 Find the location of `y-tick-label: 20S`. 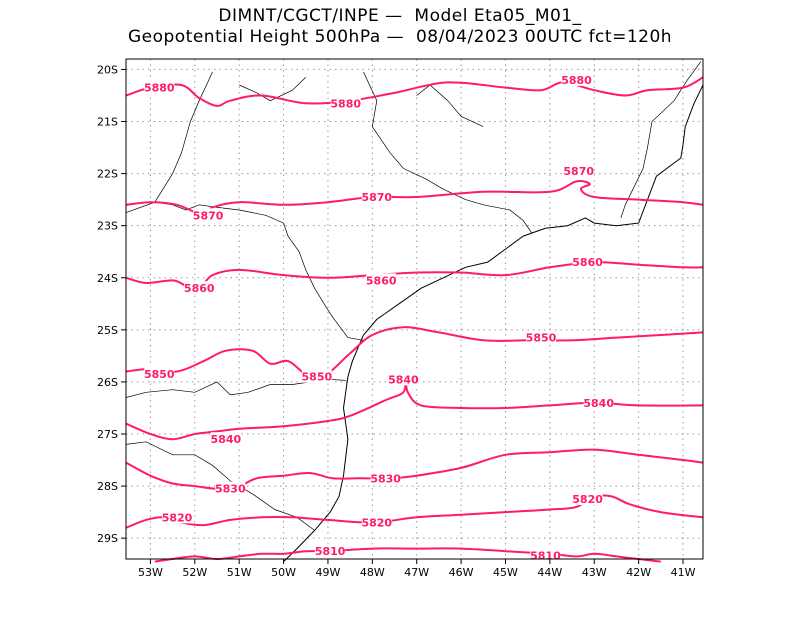

y-tick-label: 20S is located at coordinates (107, 69).